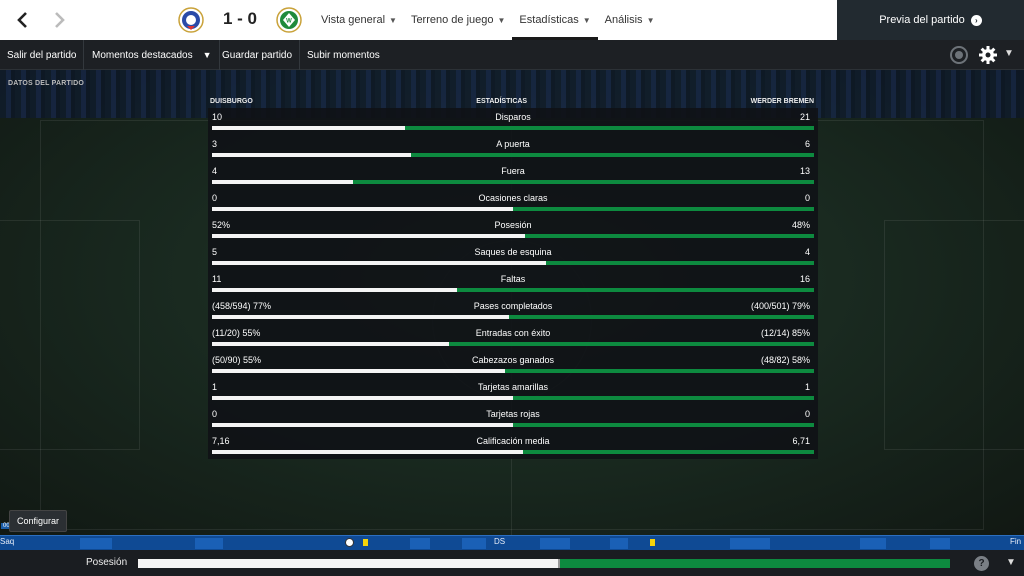 Image resolution: width=1024 pixels, height=576 pixels. I want to click on upload-highlights-button: Subir momentos, so click(343, 55).